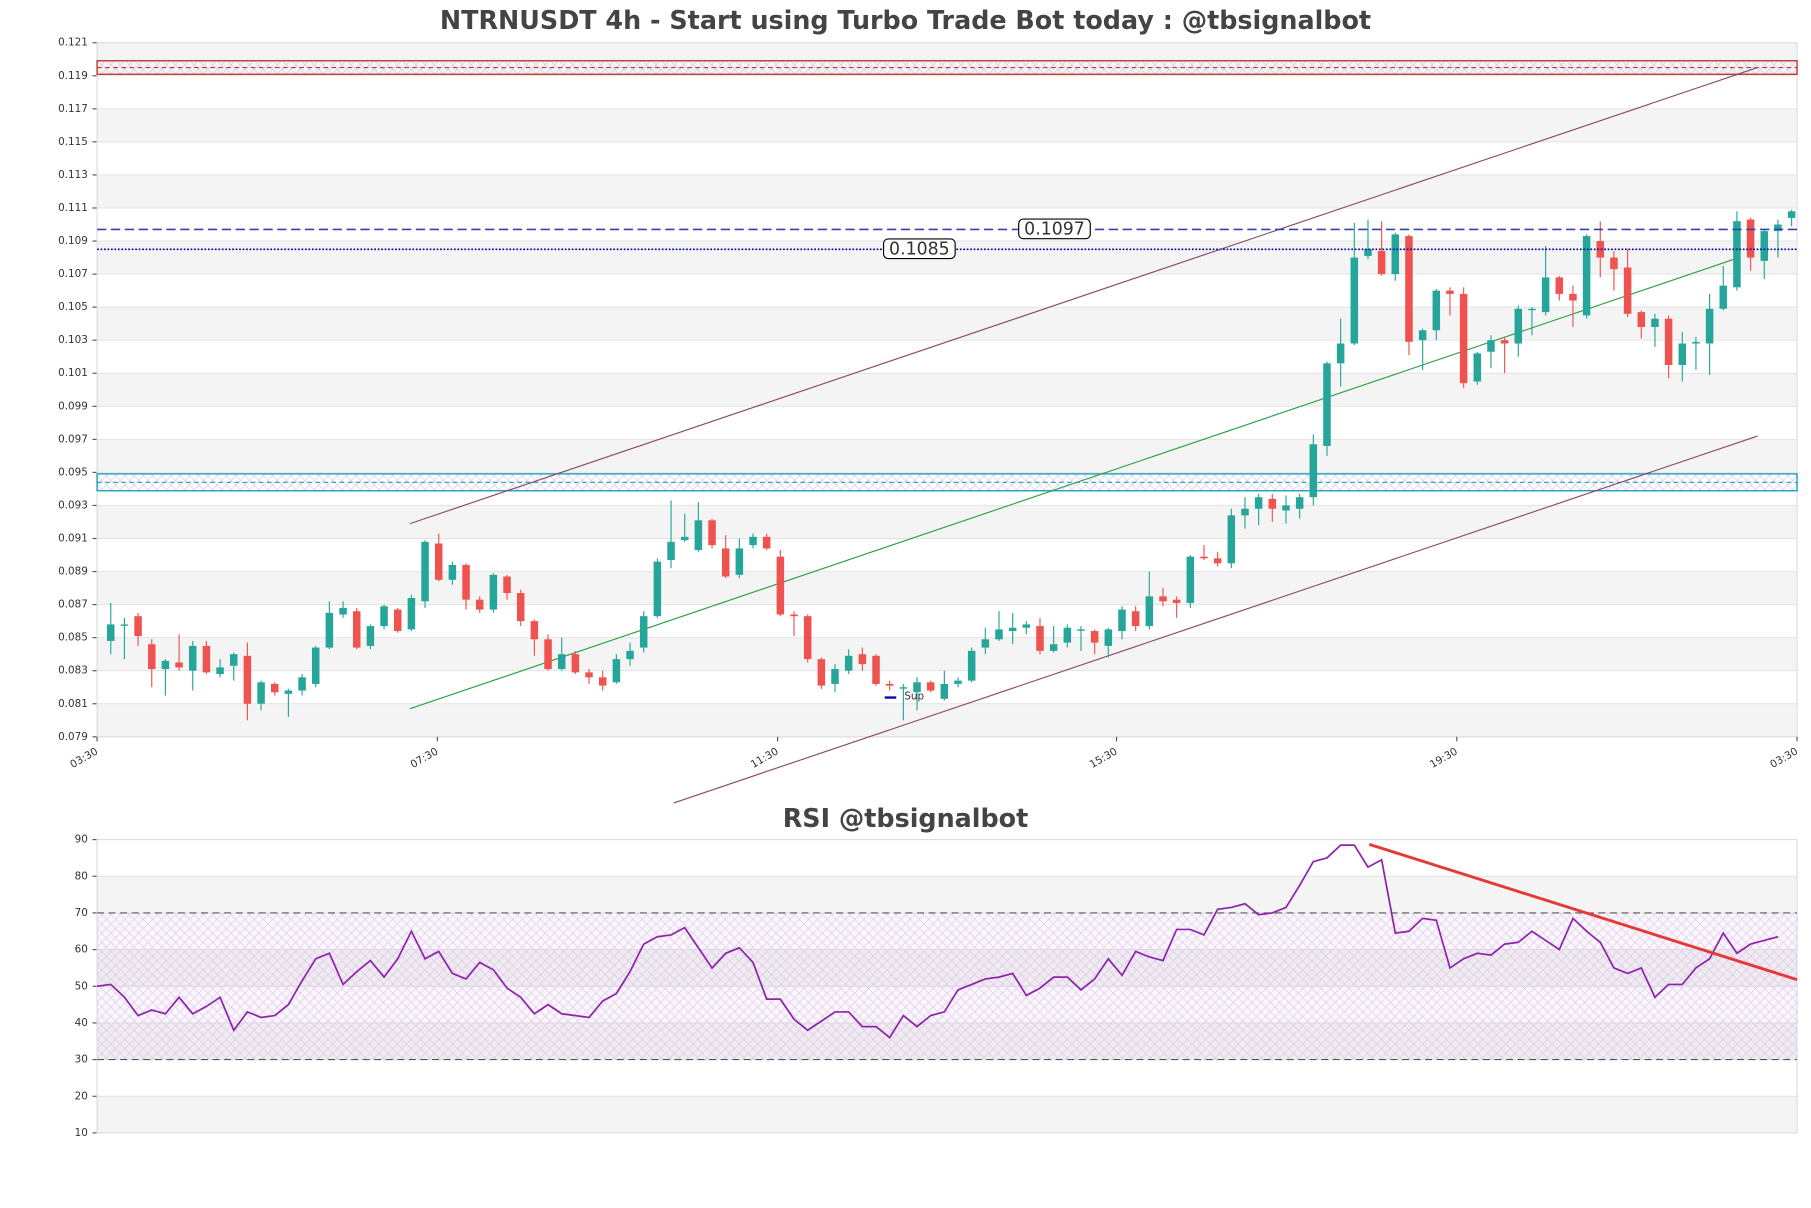  I want to click on y-tick-label: 50, so click(81, 986).